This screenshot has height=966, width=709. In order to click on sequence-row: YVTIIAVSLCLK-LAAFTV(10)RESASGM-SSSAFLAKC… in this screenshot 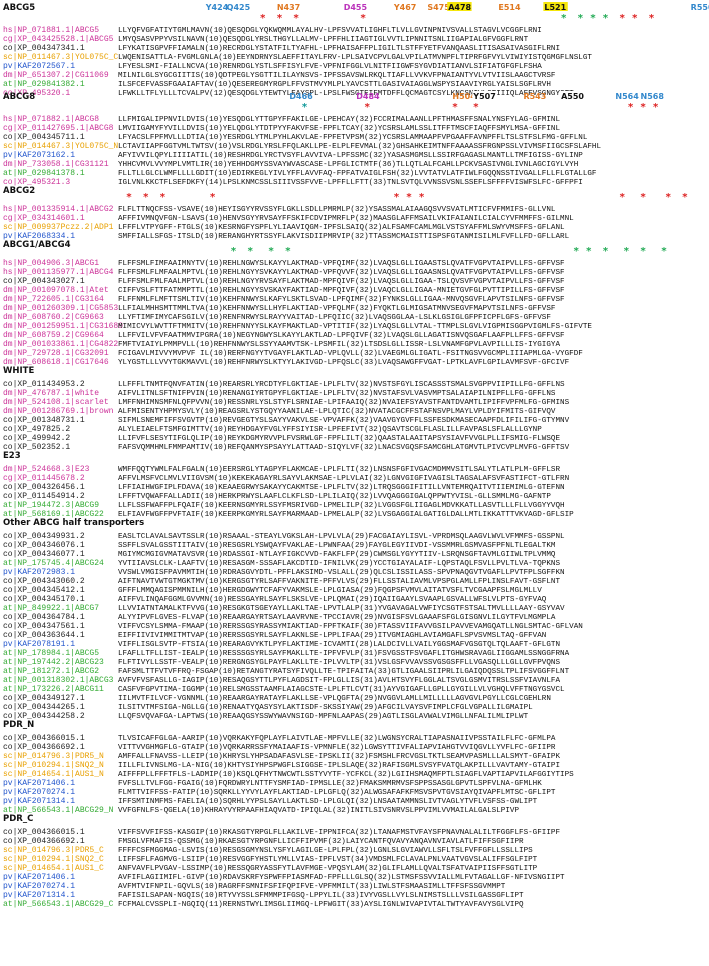, I will do `click(339, 564)`.